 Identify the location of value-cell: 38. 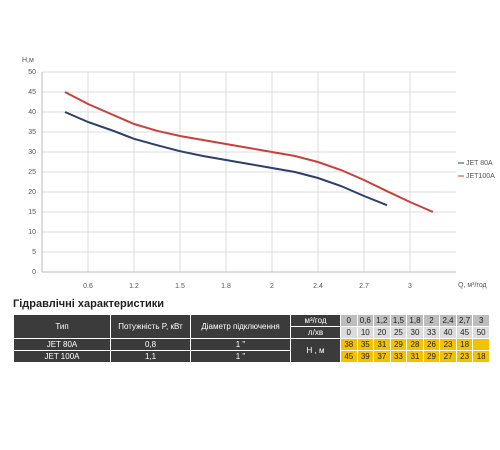
(349, 344).